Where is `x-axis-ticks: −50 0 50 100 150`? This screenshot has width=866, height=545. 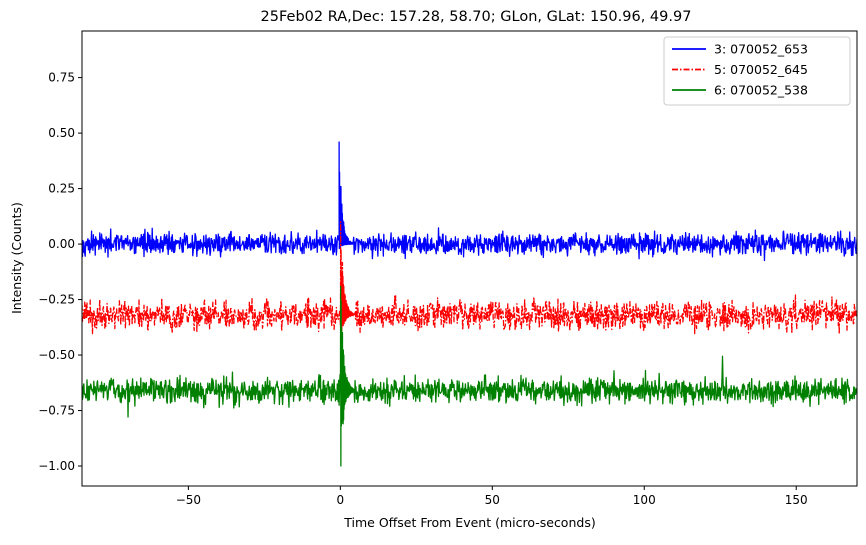
x-axis-ticks: −50 0 50 100 150 is located at coordinates (492, 496).